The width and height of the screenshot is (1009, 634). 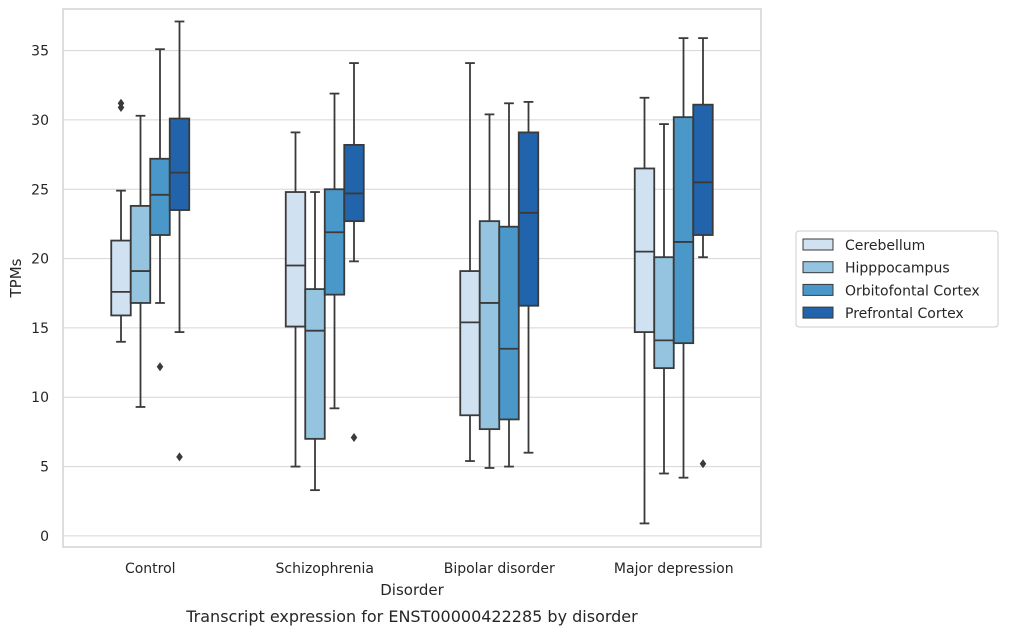 I want to click on y-tick-label: 20, so click(x=40, y=260).